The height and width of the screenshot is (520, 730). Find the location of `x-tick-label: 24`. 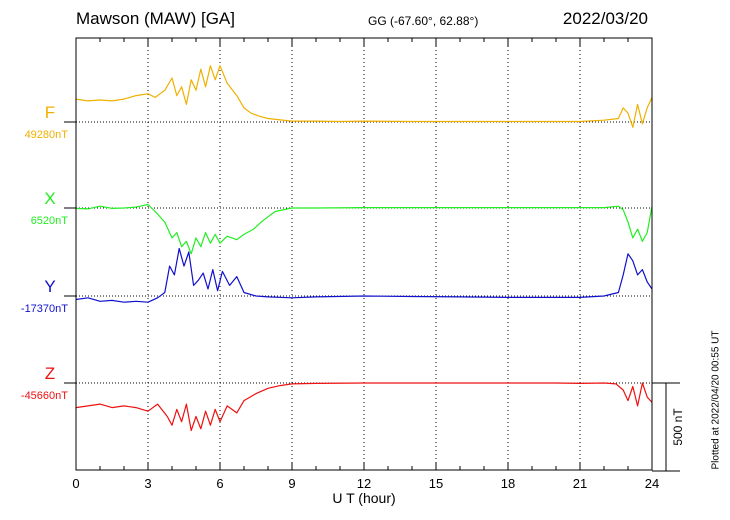

x-tick-label: 24 is located at coordinates (652, 483).